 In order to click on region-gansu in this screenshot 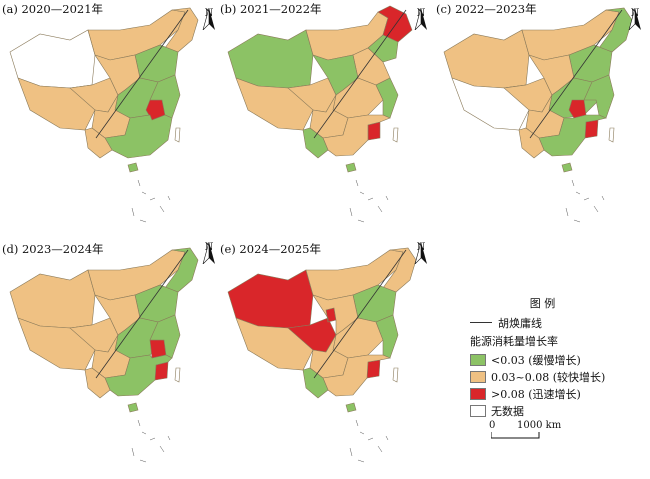, I will do `click(335, 315)`.